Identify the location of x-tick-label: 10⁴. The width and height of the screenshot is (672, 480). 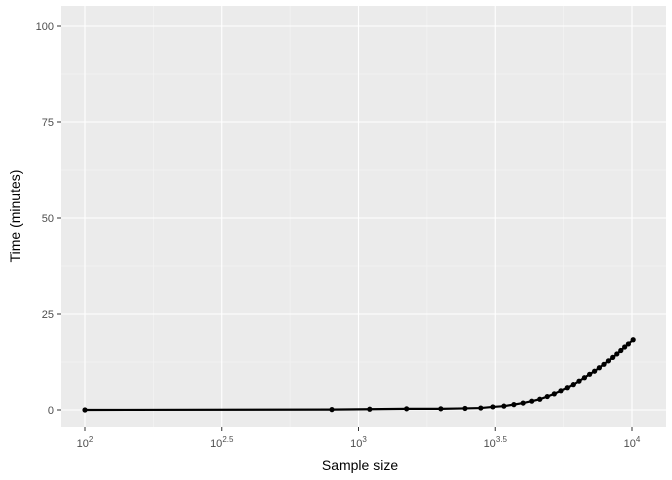
(632, 442).